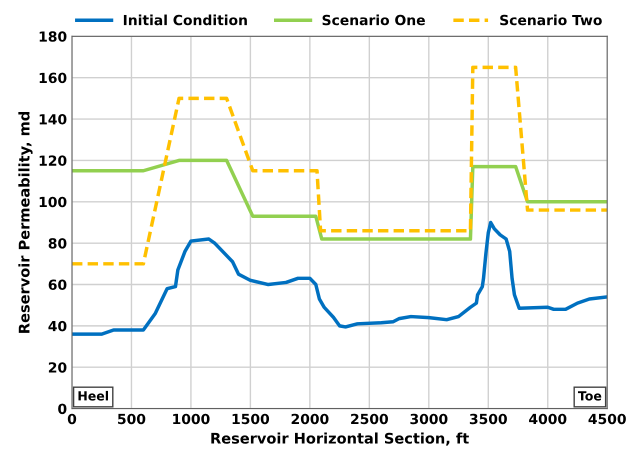  Describe the element at coordinates (53, 78) in the screenshot. I see `y-tick-label: 160` at that location.